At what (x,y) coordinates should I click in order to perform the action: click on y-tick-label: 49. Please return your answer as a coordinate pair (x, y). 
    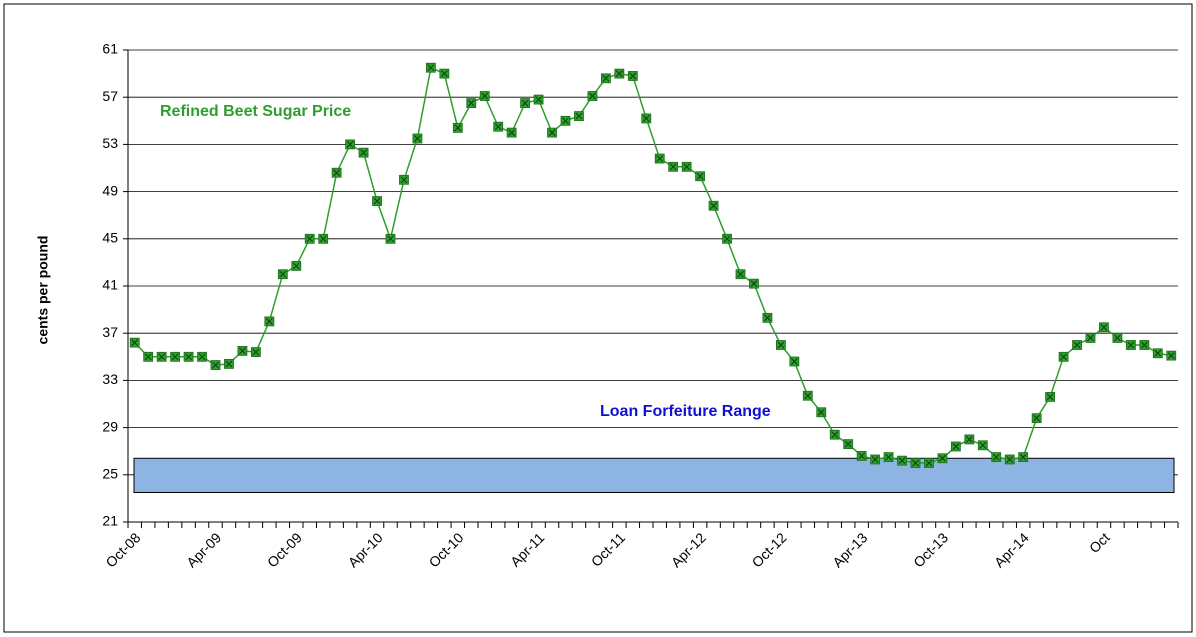
    Looking at the image, I should click on (110, 190).